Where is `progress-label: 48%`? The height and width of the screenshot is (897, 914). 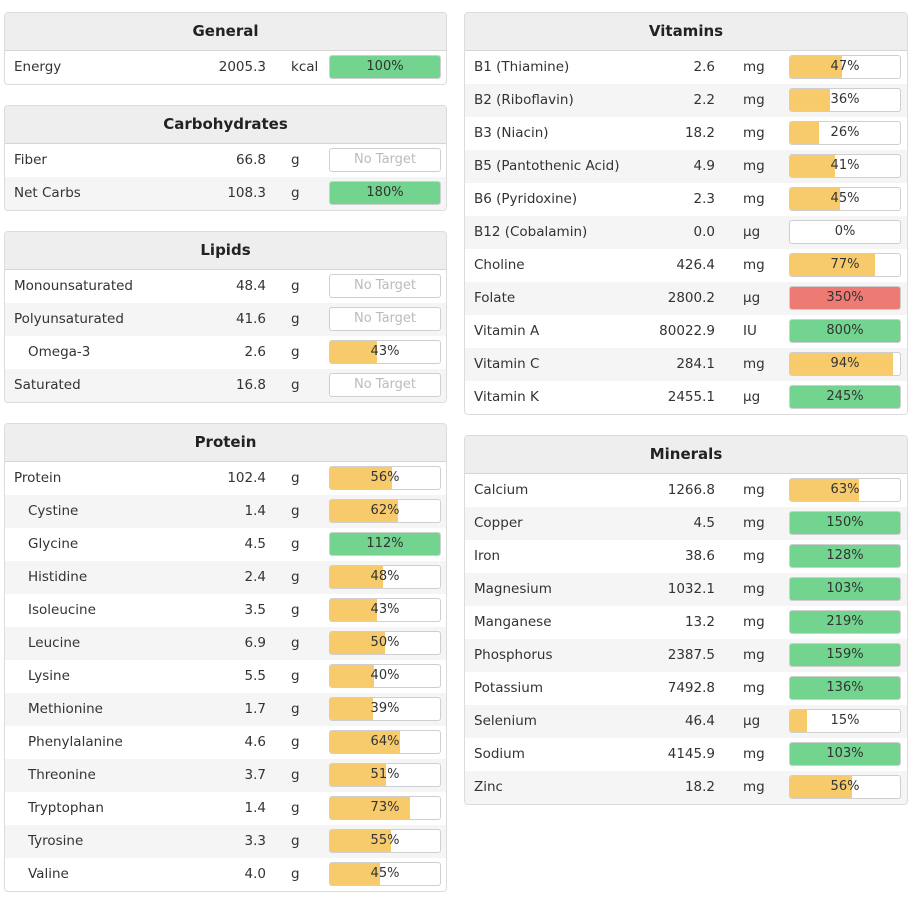 progress-label: 48% is located at coordinates (385, 576).